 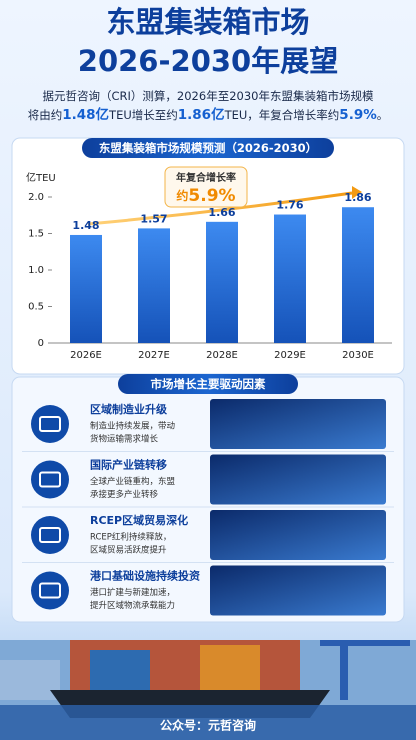 I want to click on intro: 据元哲咨询（CRI）测算，2026年至2030年东盟集装箱市场规模, so click(x=208, y=96).